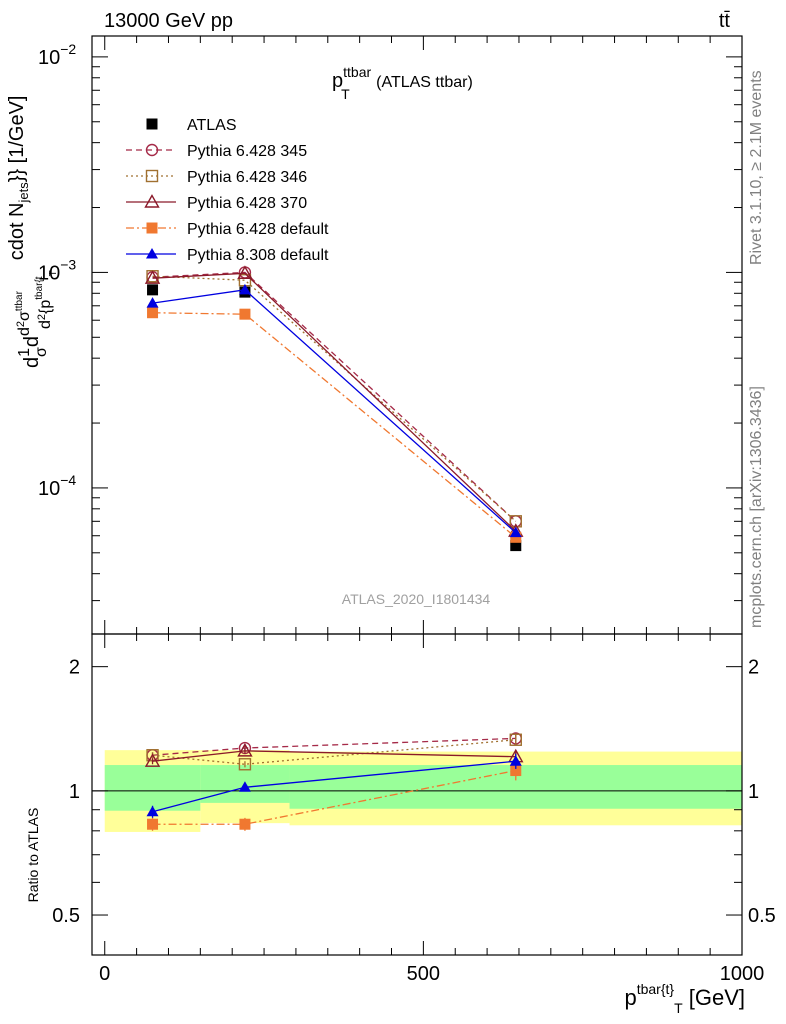  Describe the element at coordinates (68, 264) in the screenshot. I see `main-y-tick-exp-1: −3` at that location.